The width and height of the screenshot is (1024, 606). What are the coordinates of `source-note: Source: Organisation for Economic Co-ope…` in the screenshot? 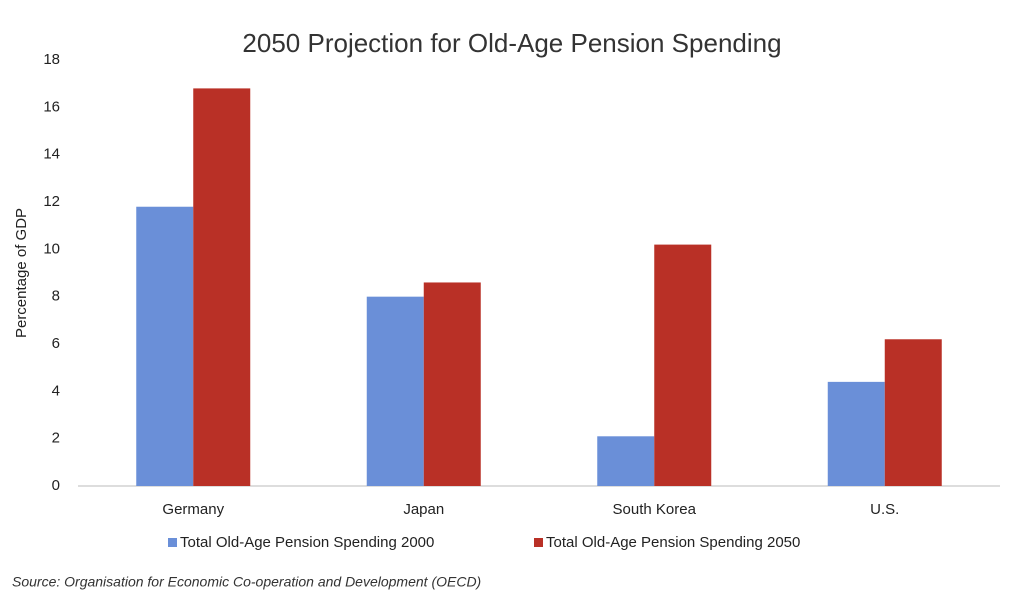 It's located at (246, 582).